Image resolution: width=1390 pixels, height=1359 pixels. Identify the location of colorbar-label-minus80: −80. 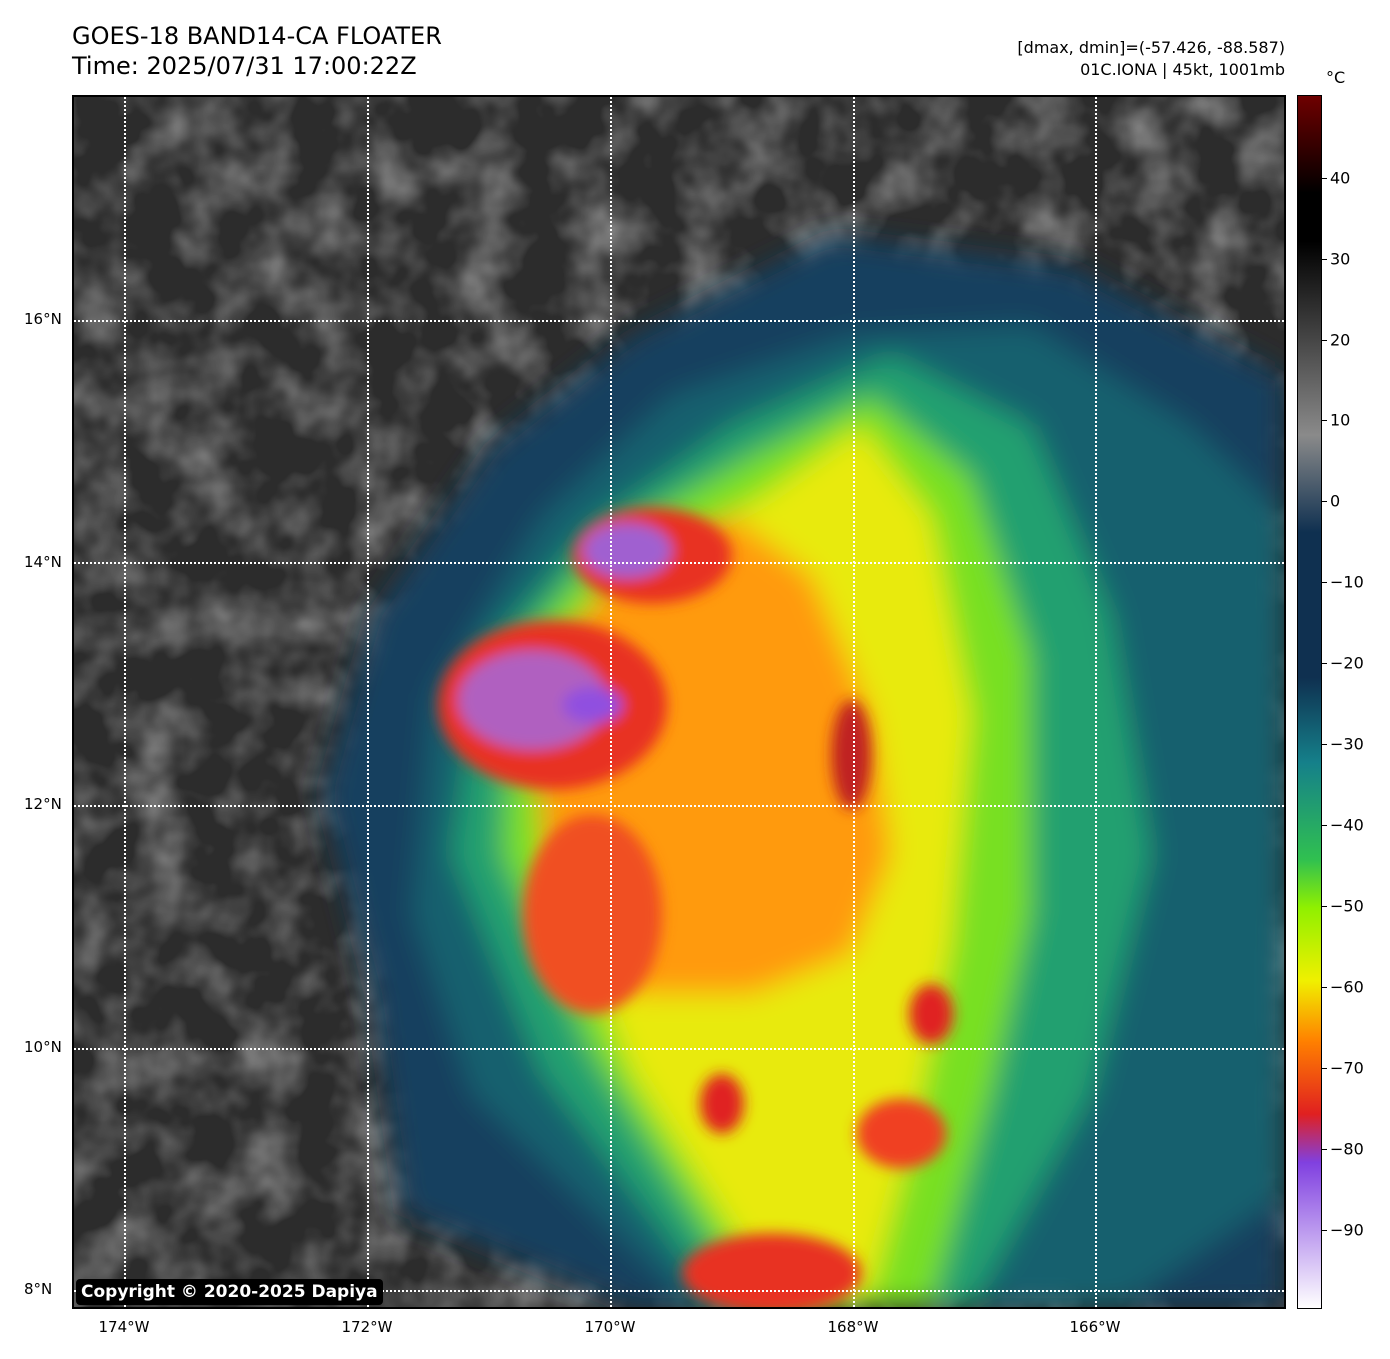
(1347, 1149).